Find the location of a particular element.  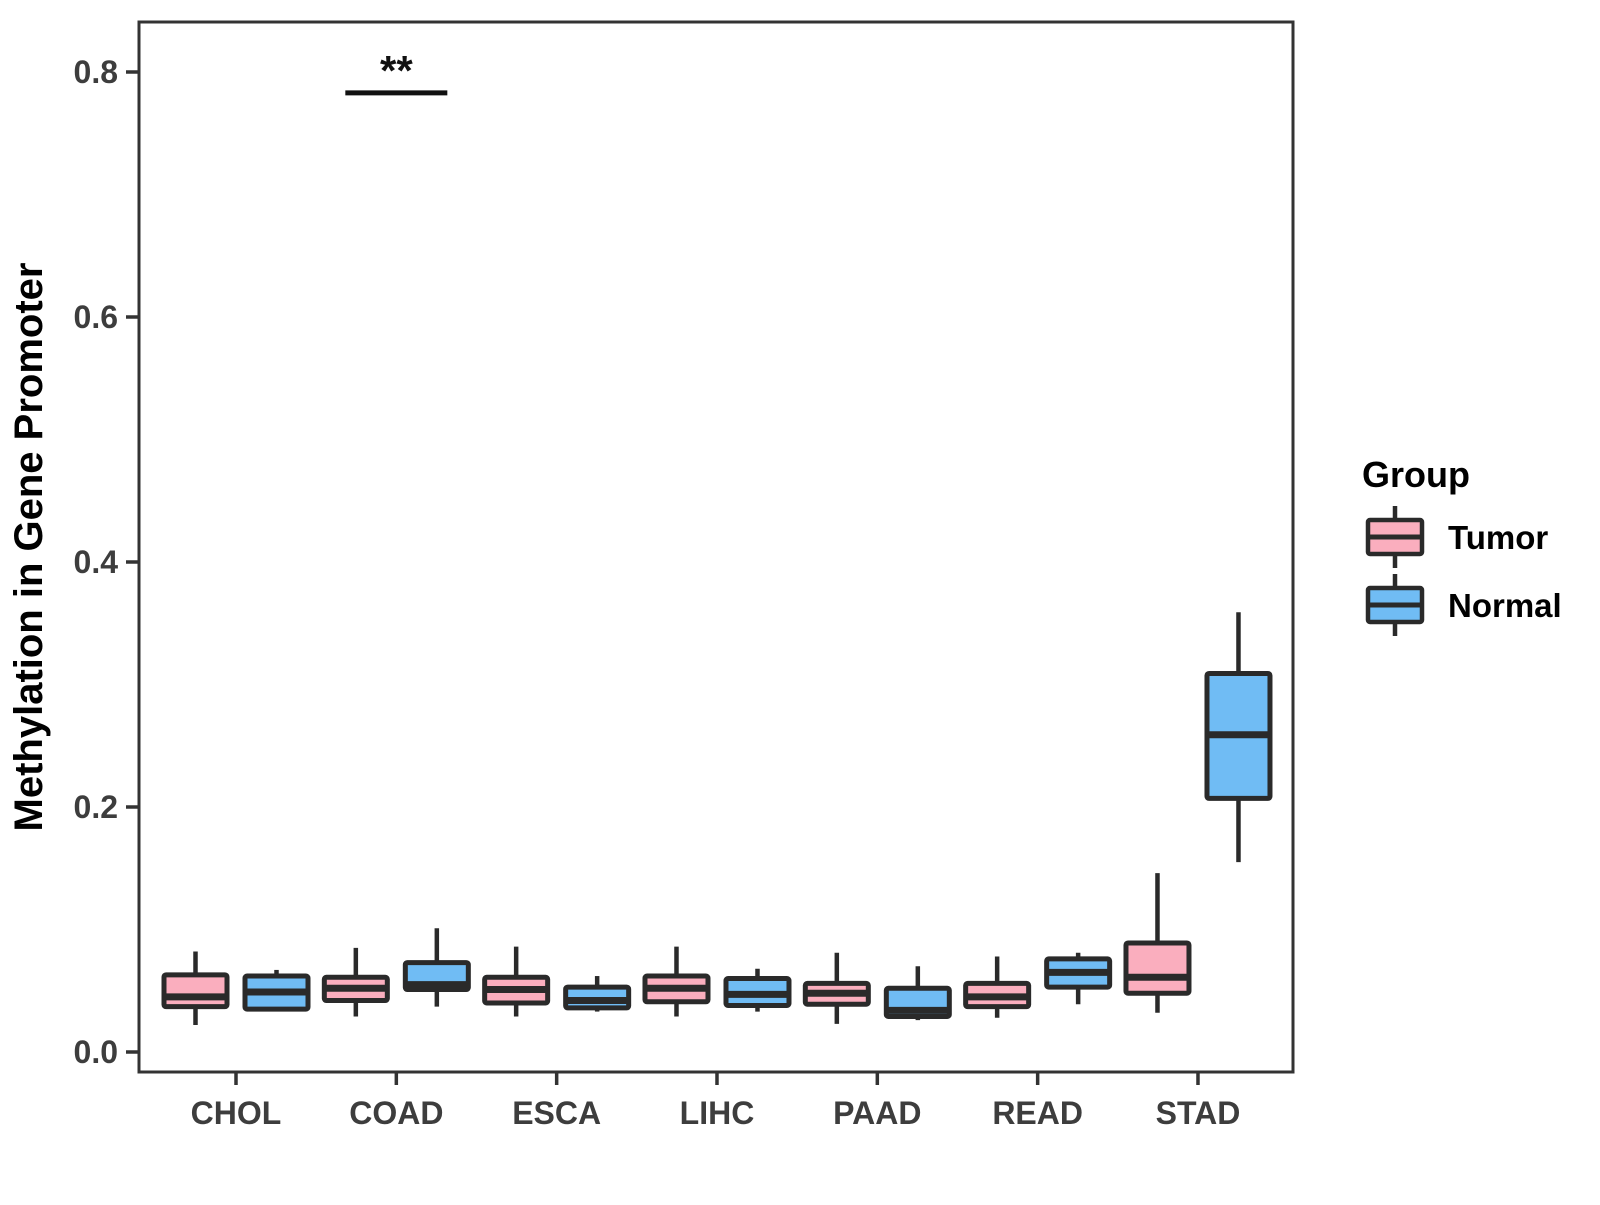

x-tick-label: LIHC is located at coordinates (717, 1113).